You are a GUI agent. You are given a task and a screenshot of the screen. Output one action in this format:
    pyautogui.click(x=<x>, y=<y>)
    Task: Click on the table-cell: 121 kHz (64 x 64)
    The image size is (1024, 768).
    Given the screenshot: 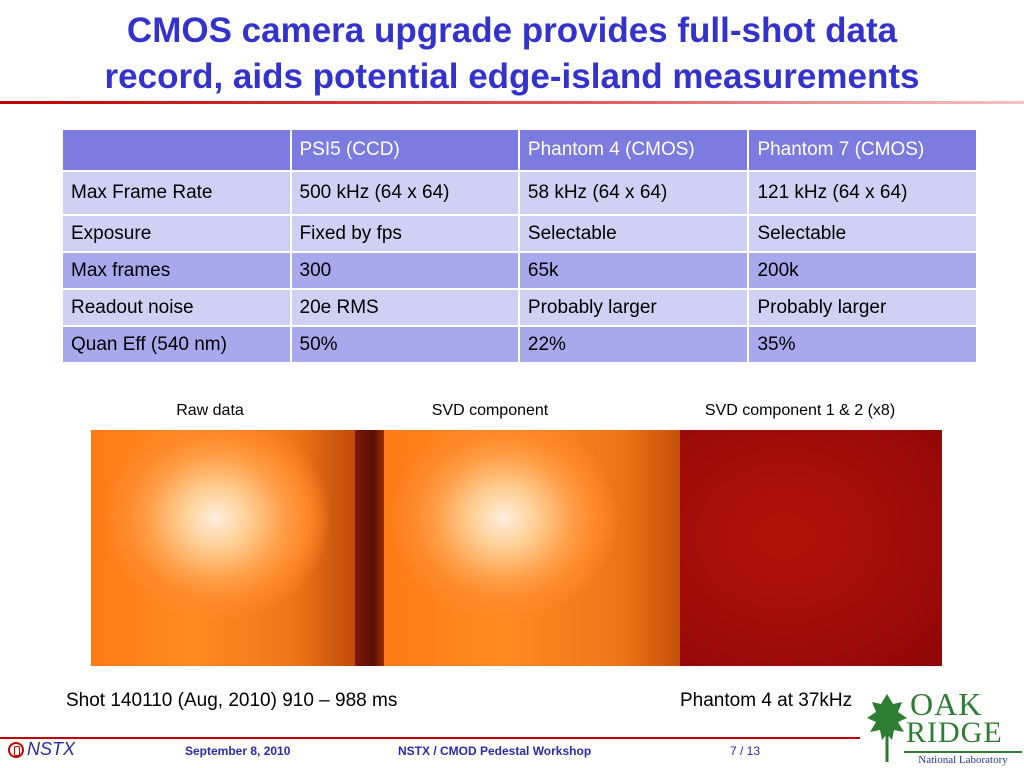 What is the action you would take?
    pyautogui.click(x=862, y=193)
    